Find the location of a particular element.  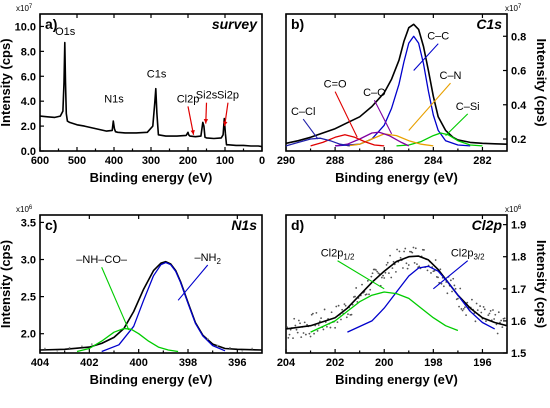

peak-label: Si2s is located at coordinates (207, 96).